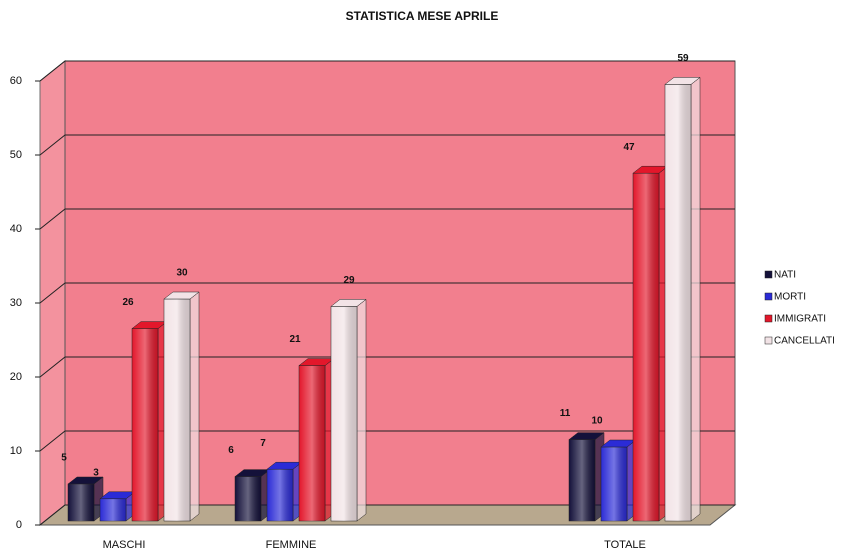  I want to click on value-label: 5, so click(64, 458).